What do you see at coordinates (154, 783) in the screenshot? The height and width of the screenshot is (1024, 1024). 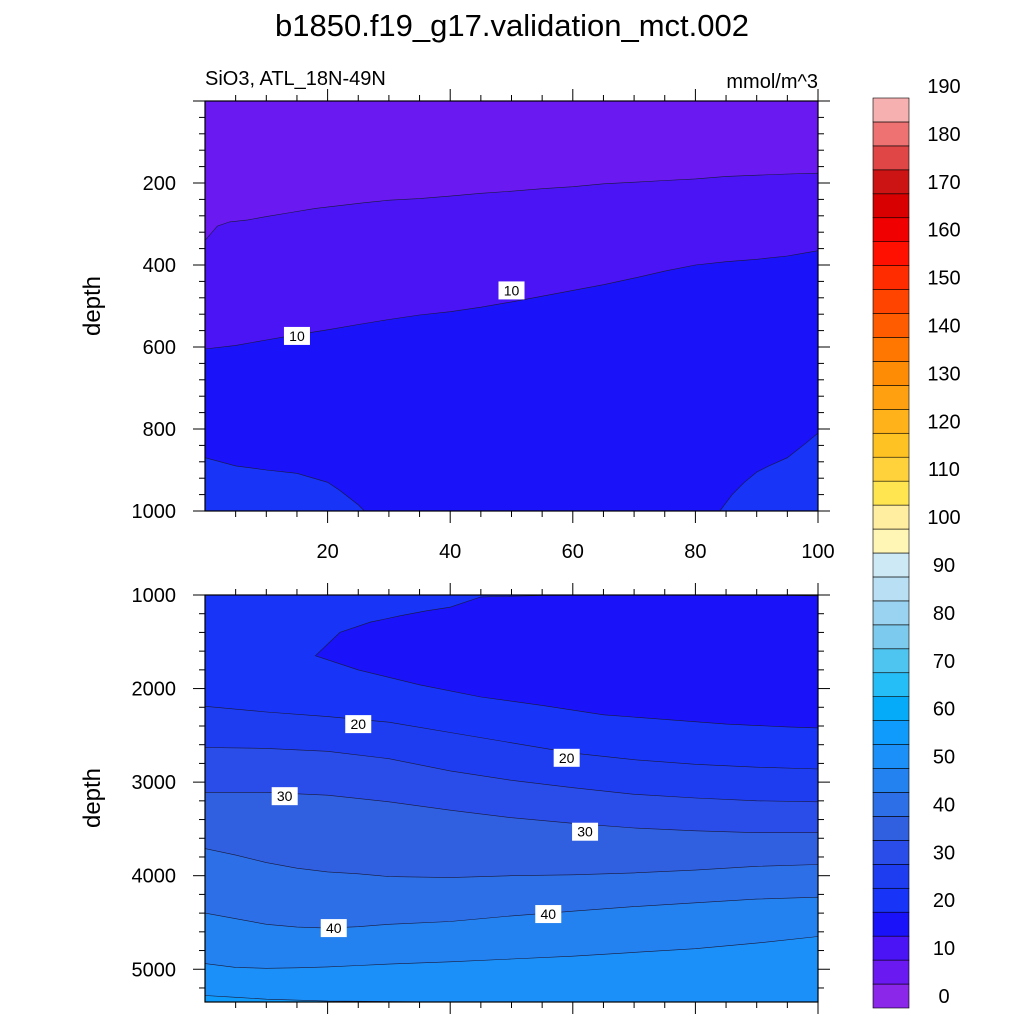 I see `bottom-y-tick-label: 3000` at bounding box center [154, 783].